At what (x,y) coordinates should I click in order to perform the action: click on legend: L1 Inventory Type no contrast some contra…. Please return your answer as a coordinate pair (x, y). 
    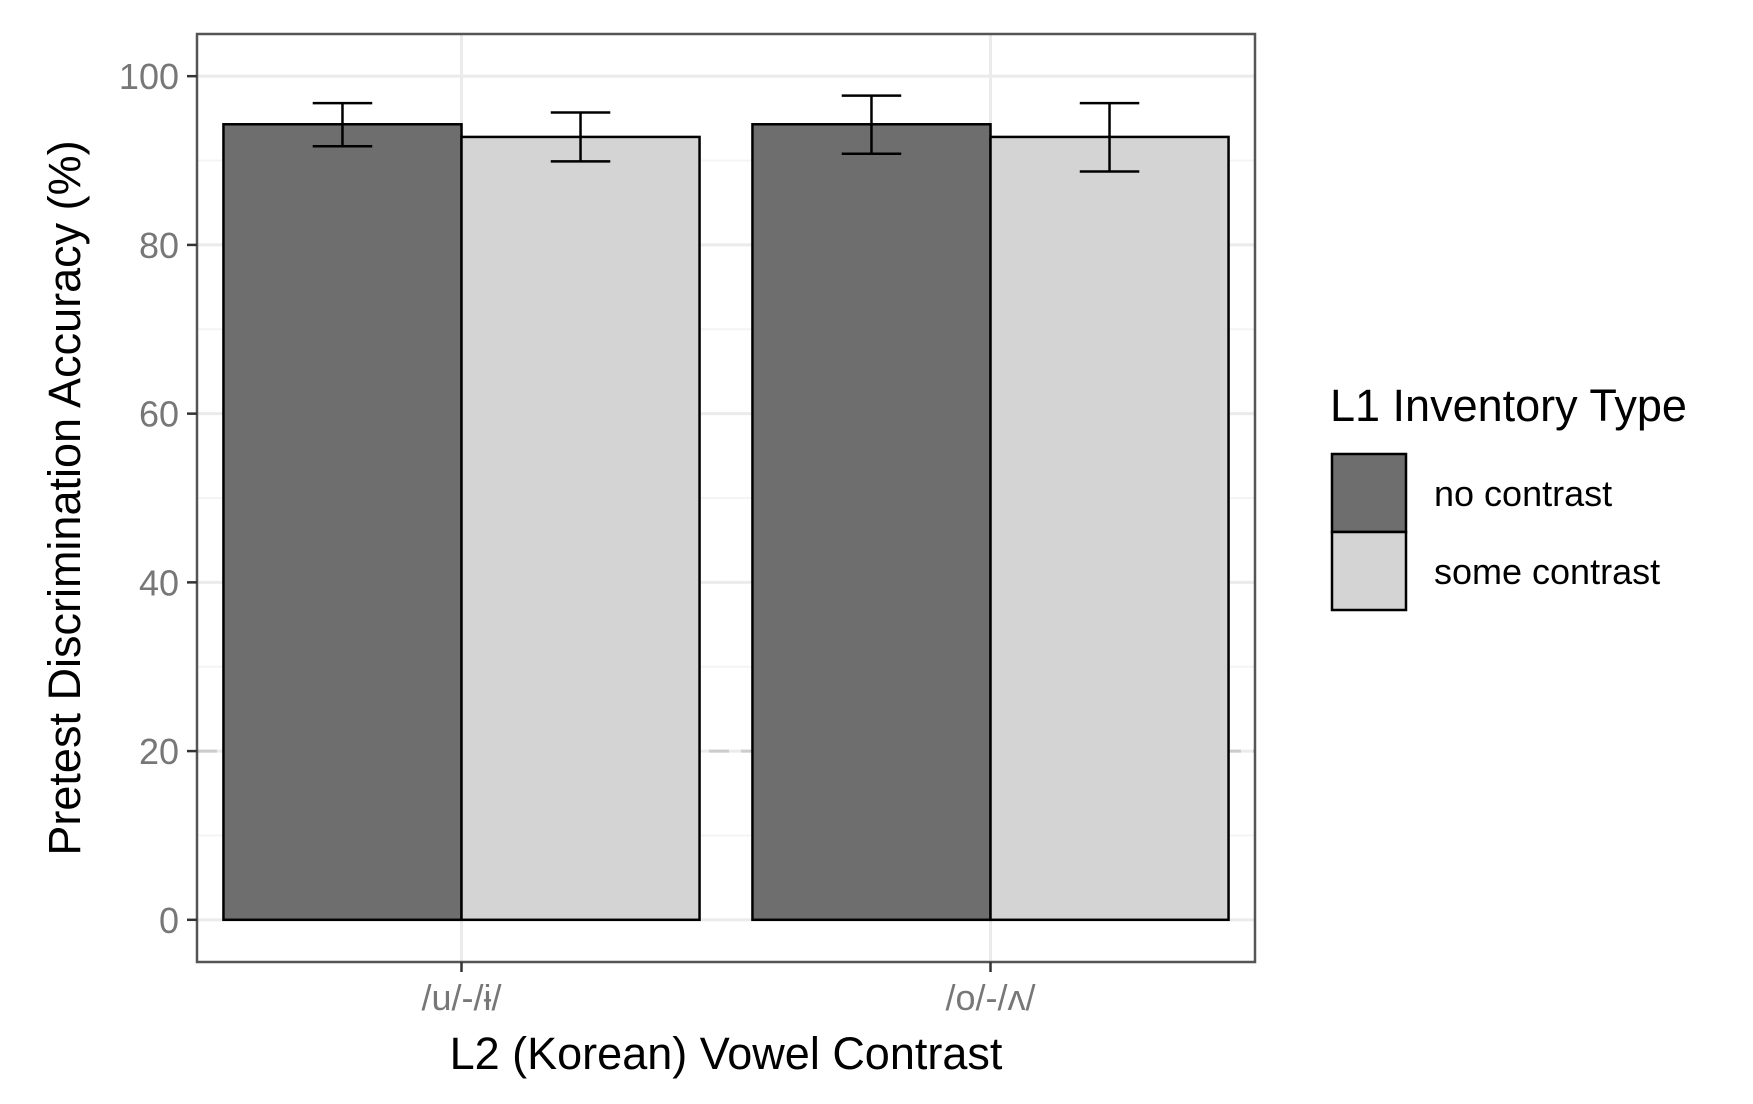
    Looking at the image, I should click on (1508, 496).